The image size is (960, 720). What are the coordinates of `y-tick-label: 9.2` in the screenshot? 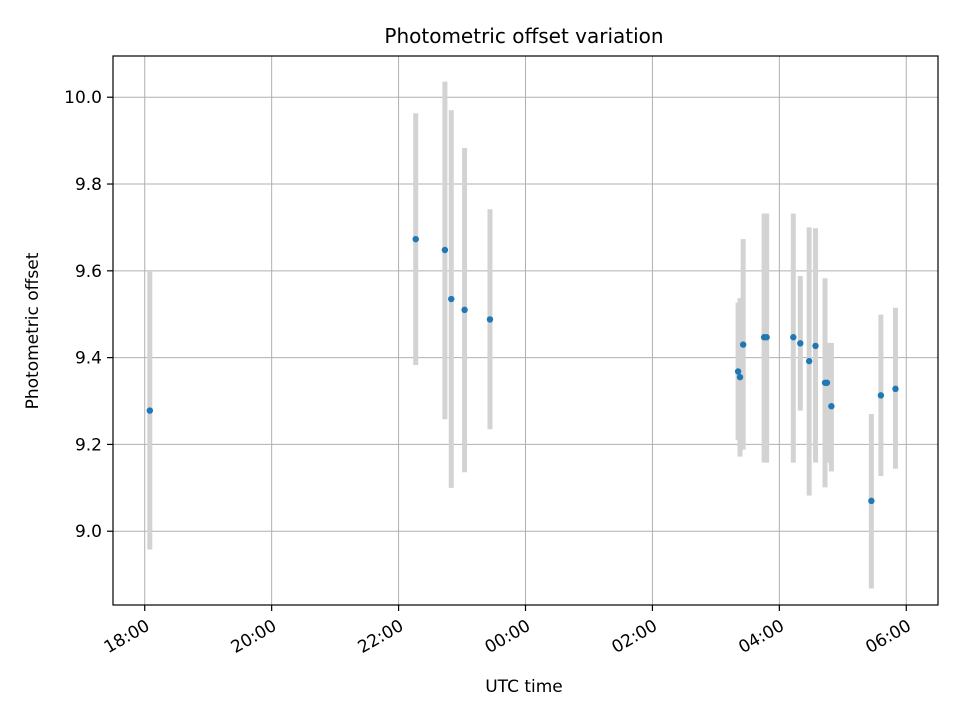 It's located at (88, 445).